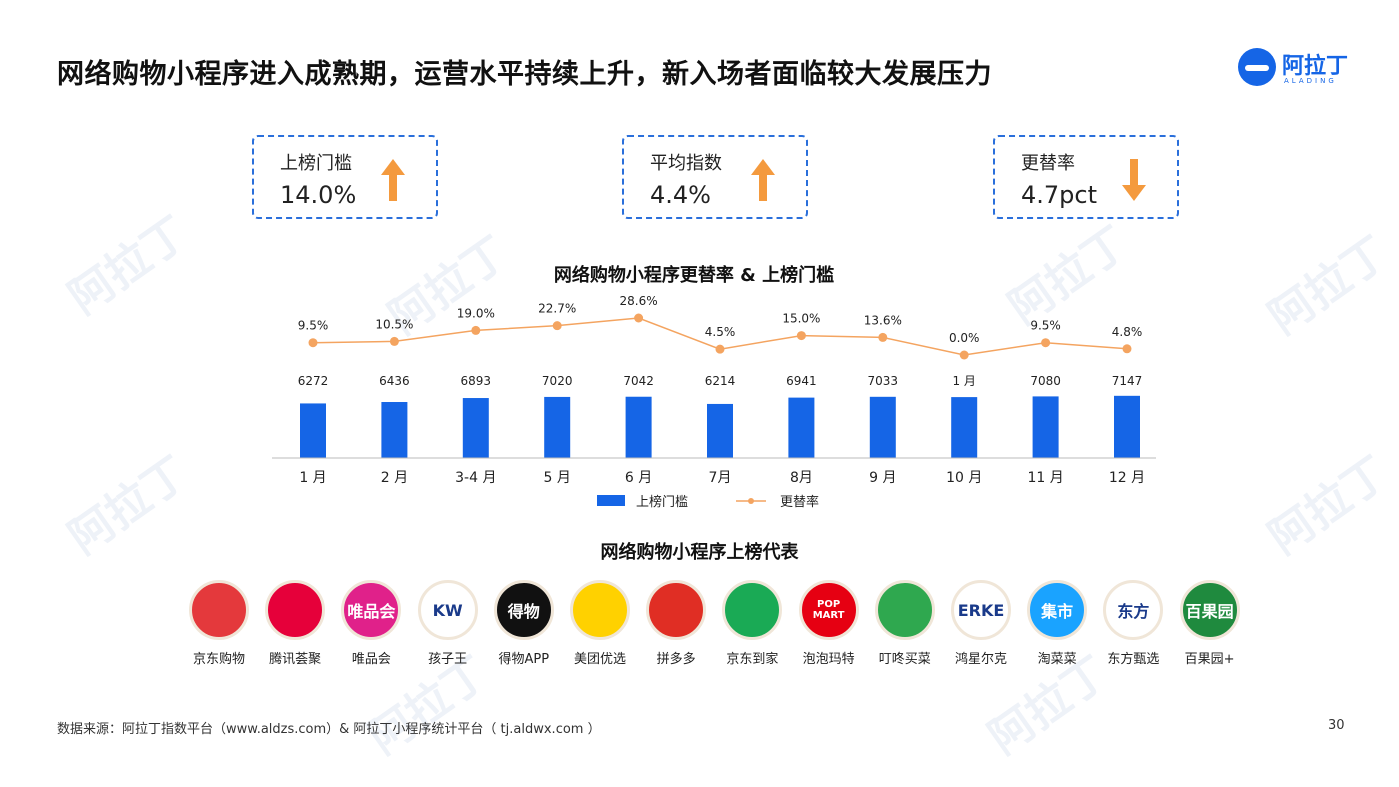  What do you see at coordinates (1310, 81) in the screenshot?
I see `logo-subtext: ALADING` at bounding box center [1310, 81].